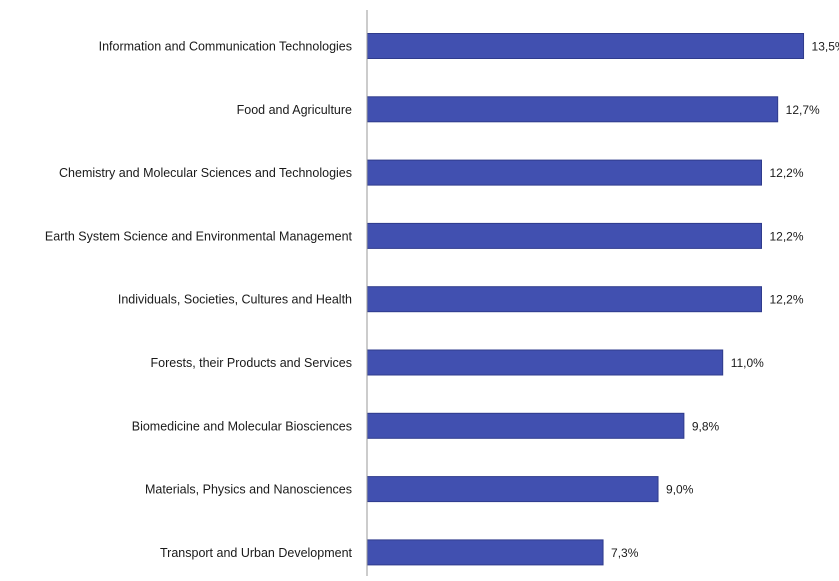 Image resolution: width=839 pixels, height=581 pixels. Describe the element at coordinates (706, 426) in the screenshot. I see `value-label-6: 9,8%` at that location.